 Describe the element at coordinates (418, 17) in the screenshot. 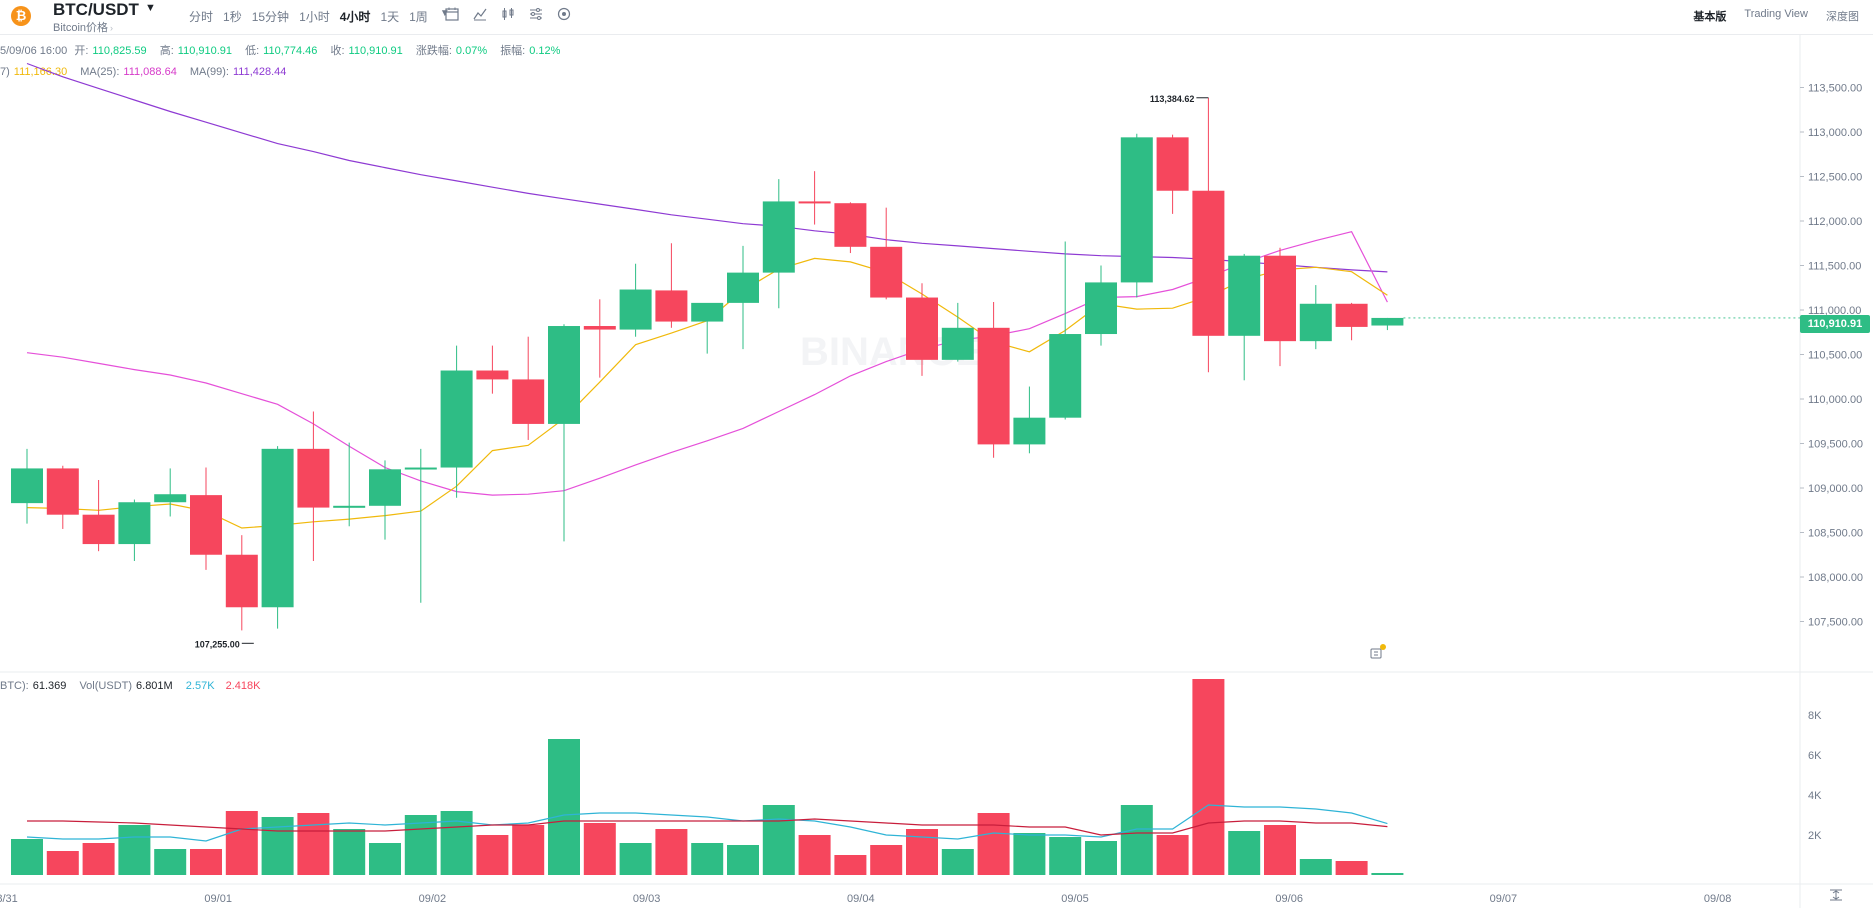

I see `interval-tab-1w: 1周` at that location.